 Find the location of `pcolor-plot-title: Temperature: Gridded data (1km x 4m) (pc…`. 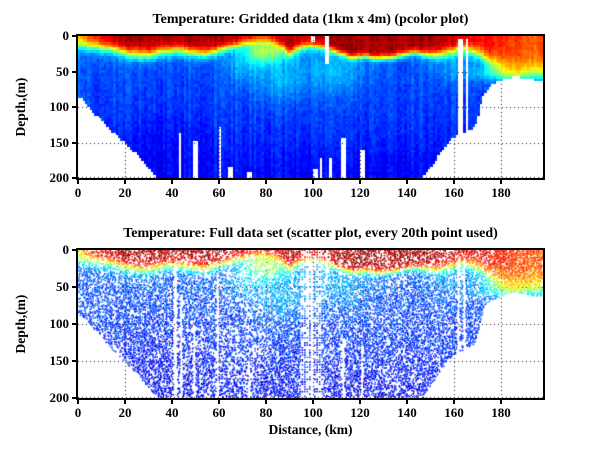

pcolor-plot-title: Temperature: Gridded data (1km x 4m) (pc… is located at coordinates (310, 19).